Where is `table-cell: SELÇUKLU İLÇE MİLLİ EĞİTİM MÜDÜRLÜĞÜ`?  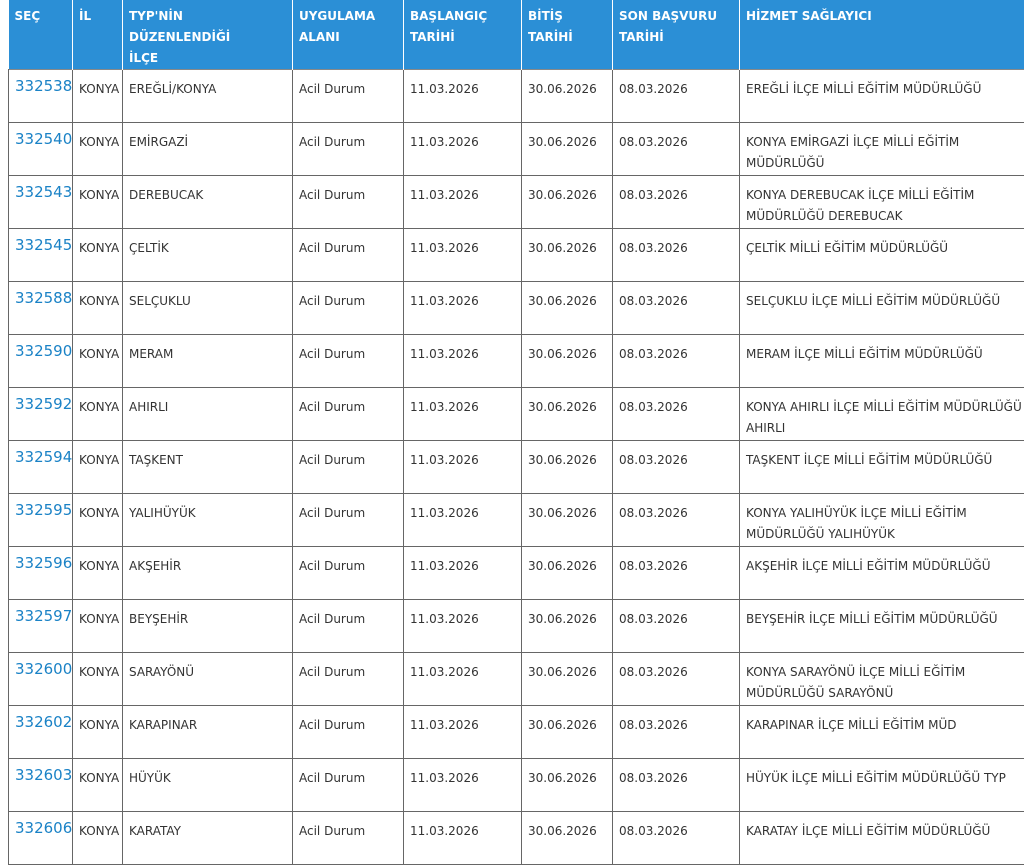
table-cell: SELÇUKLU İLÇE MİLLİ EĞİTİM MÜDÜRLÜĞÜ is located at coordinates (882, 308).